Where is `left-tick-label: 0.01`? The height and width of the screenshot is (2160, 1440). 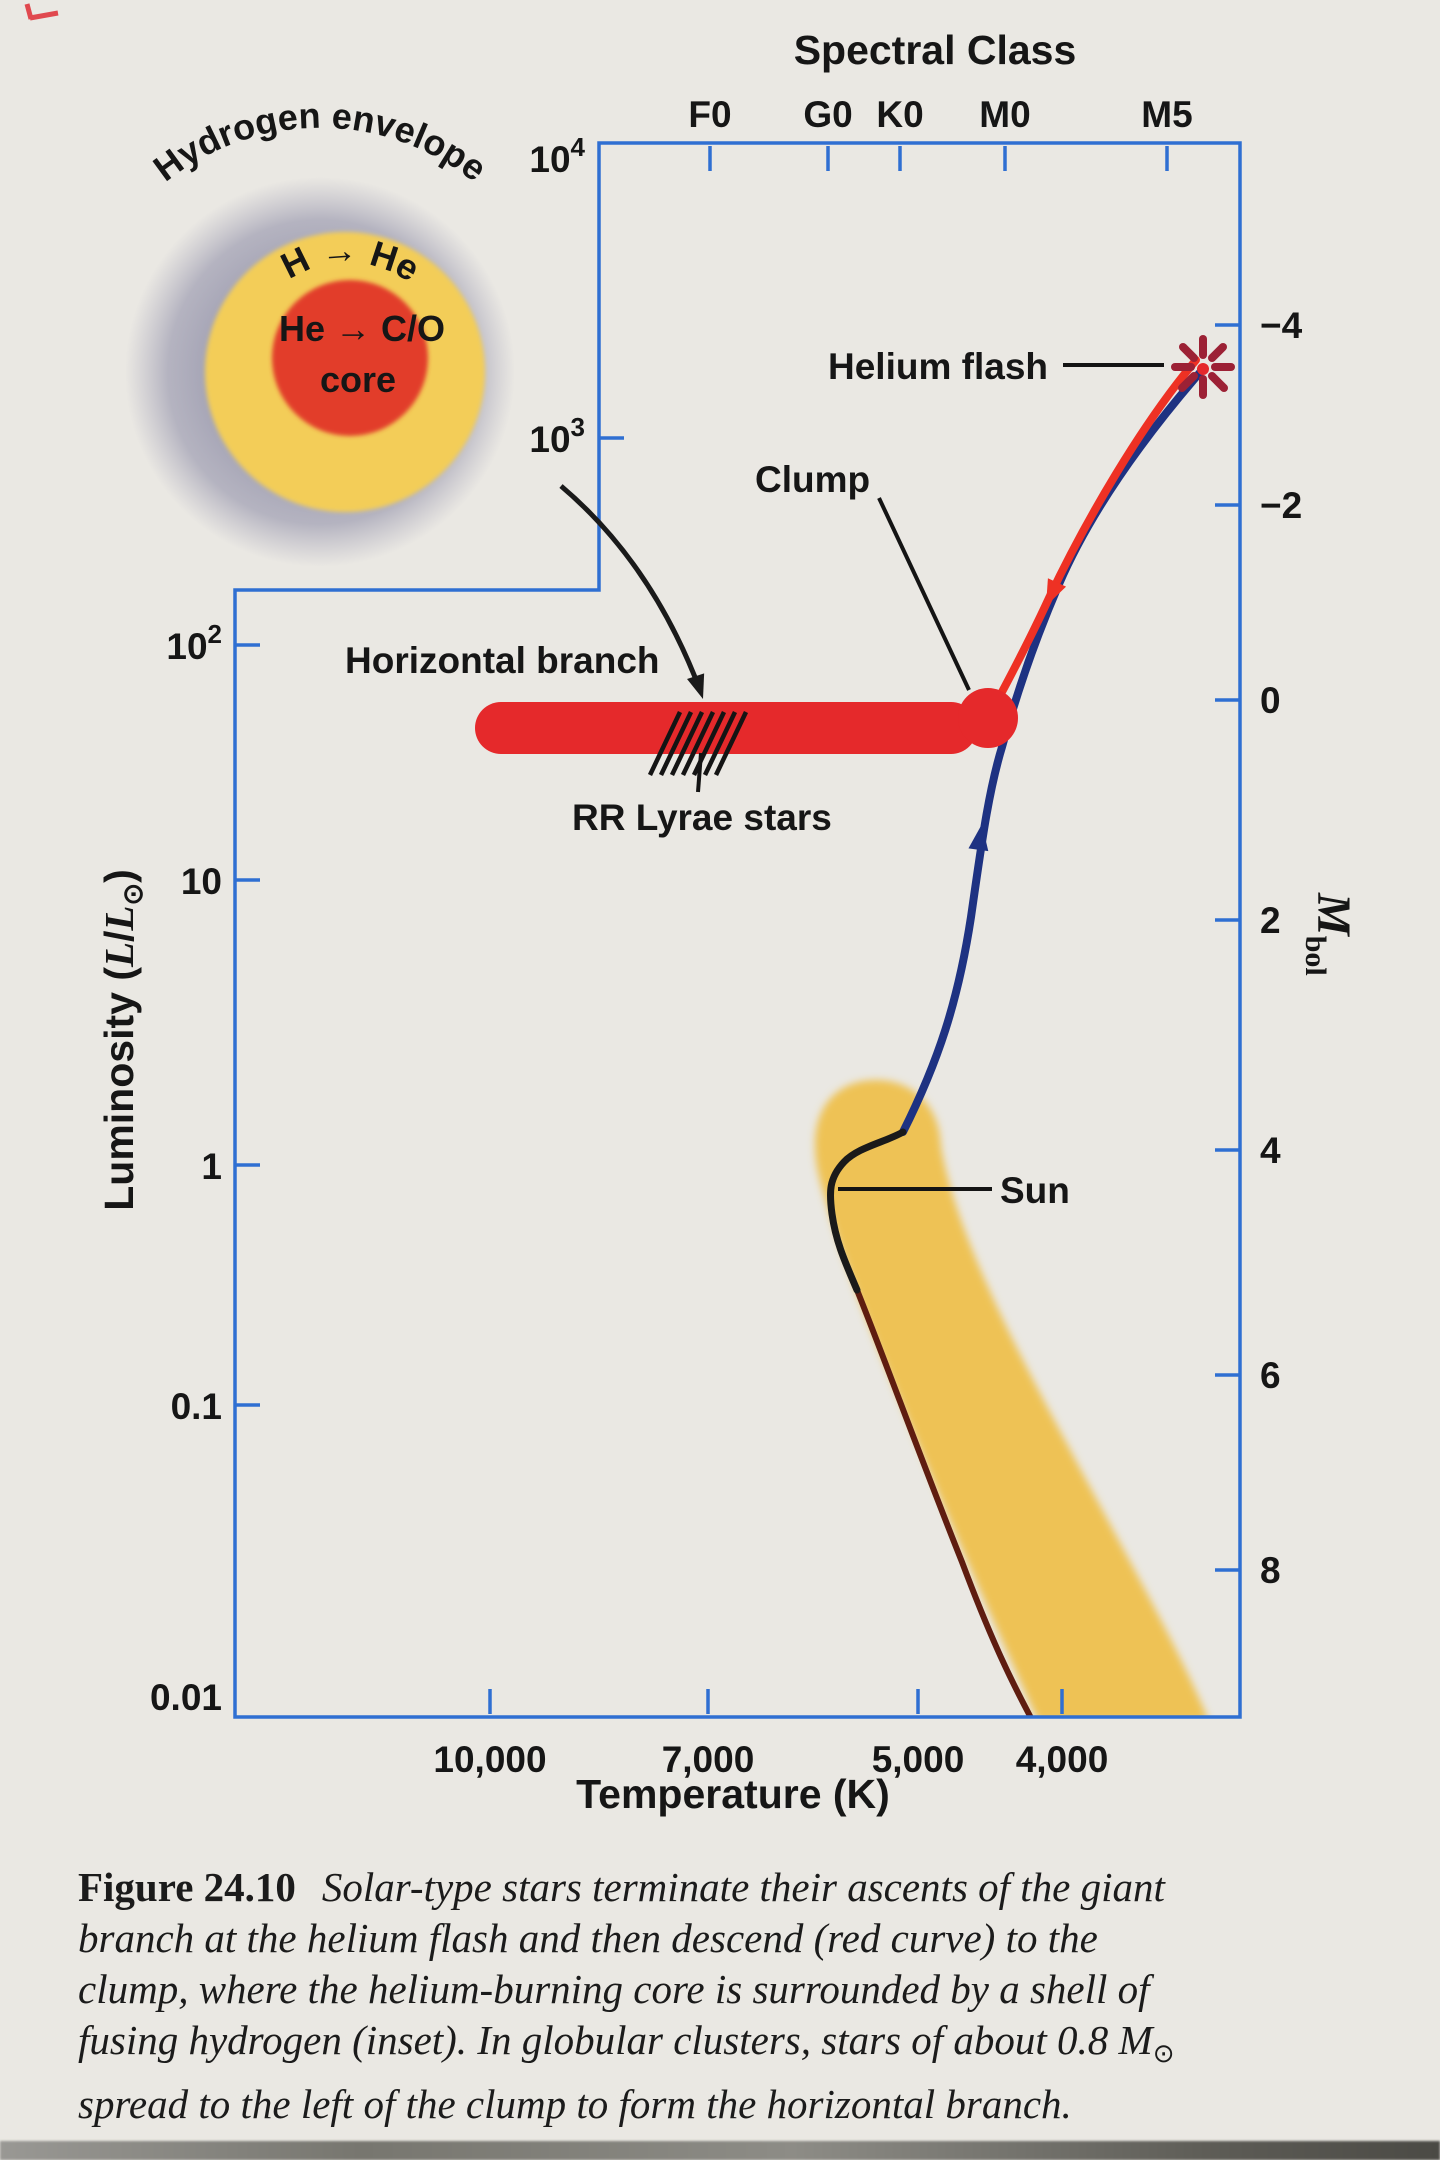 left-tick-label: 0.01 is located at coordinates (186, 1697).